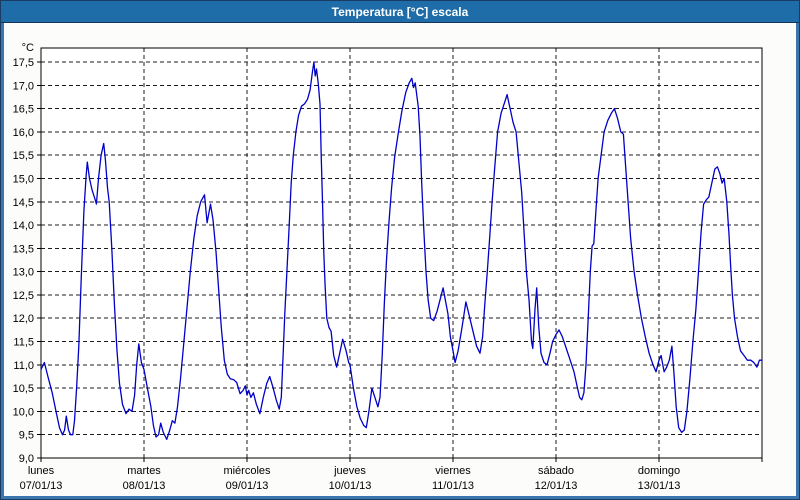  I want to click on x-label-date: 10/01/13, so click(350, 486).